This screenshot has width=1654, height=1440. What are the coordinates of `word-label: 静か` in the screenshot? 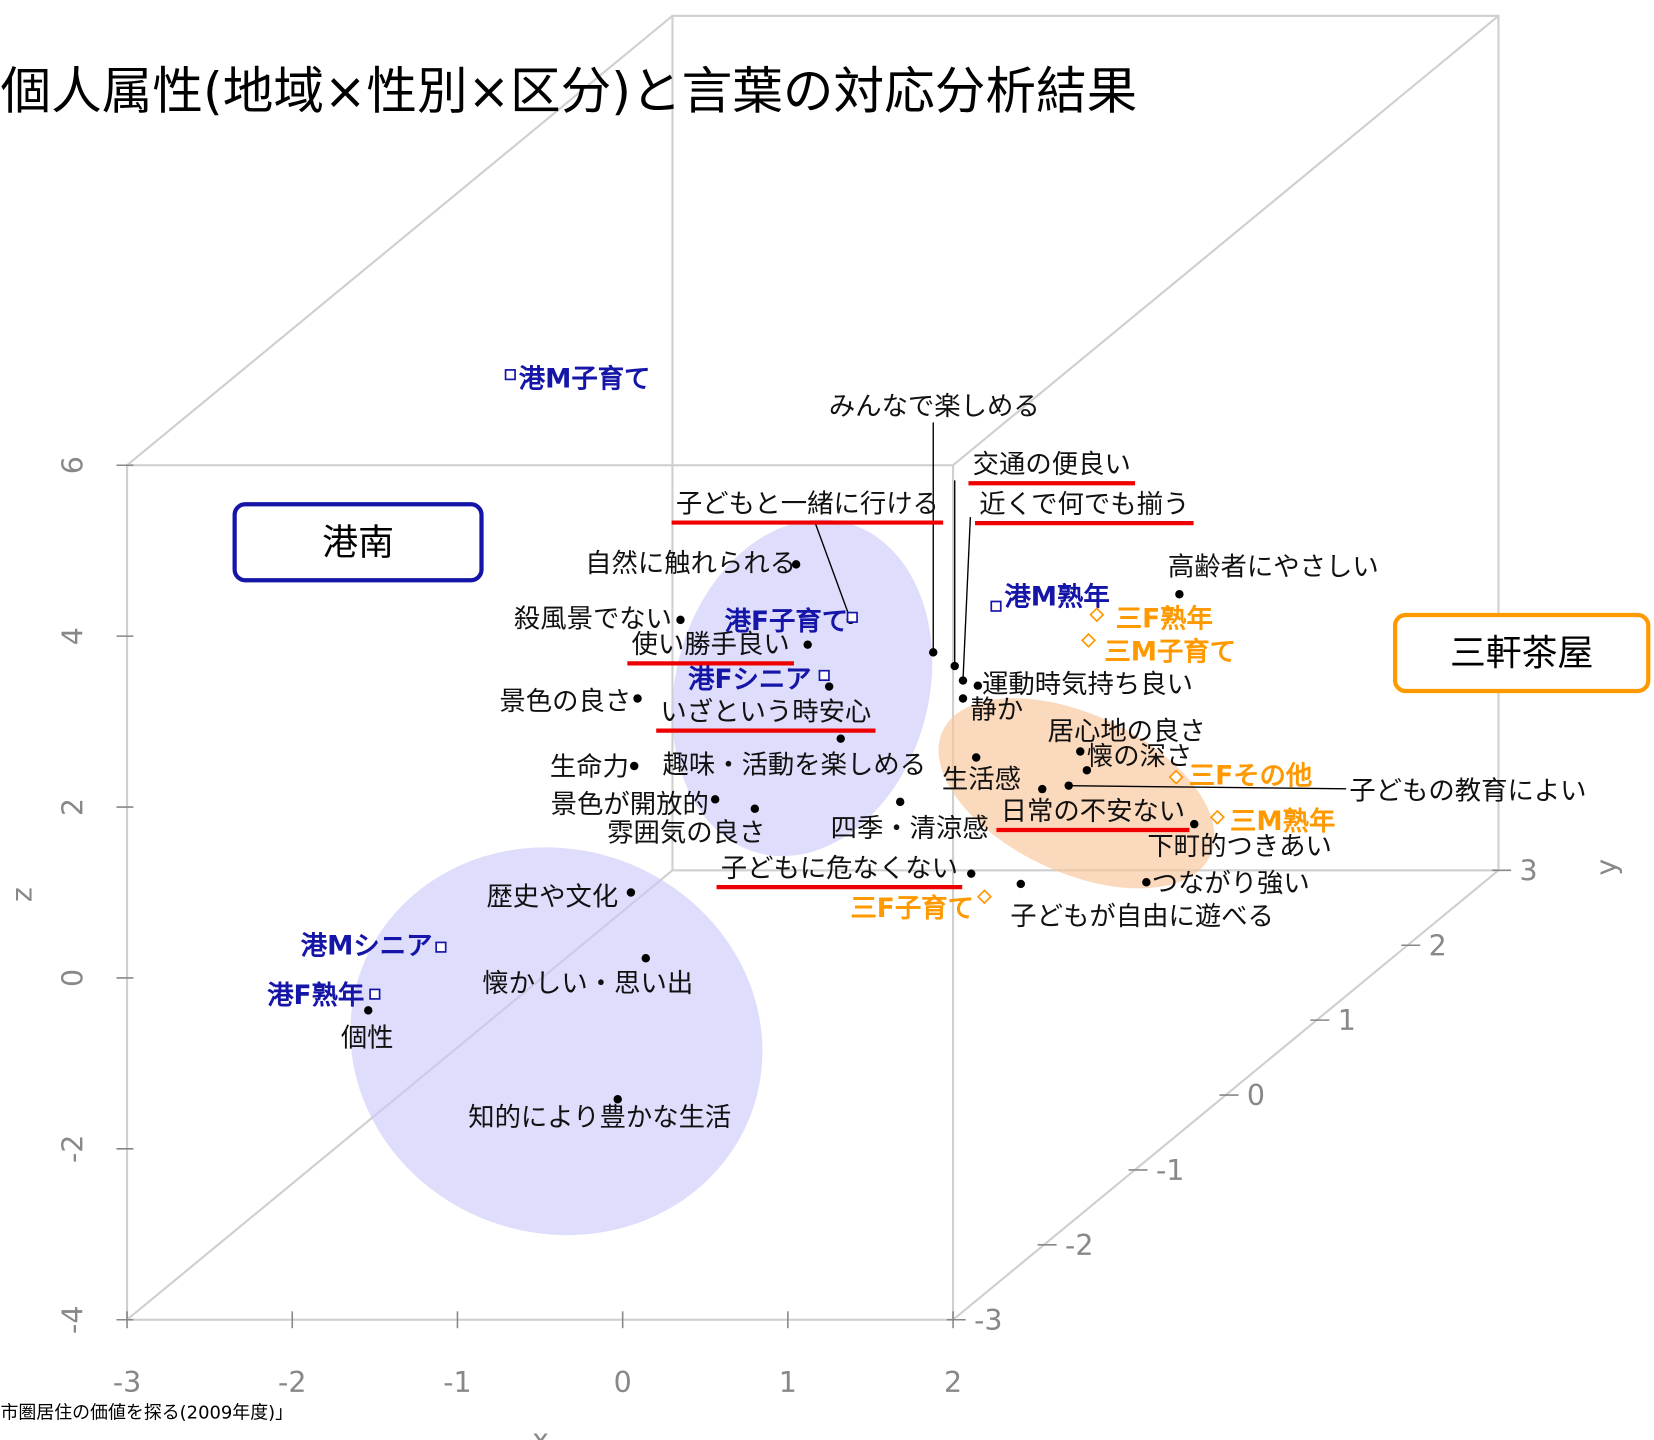 It's located at (996, 711).